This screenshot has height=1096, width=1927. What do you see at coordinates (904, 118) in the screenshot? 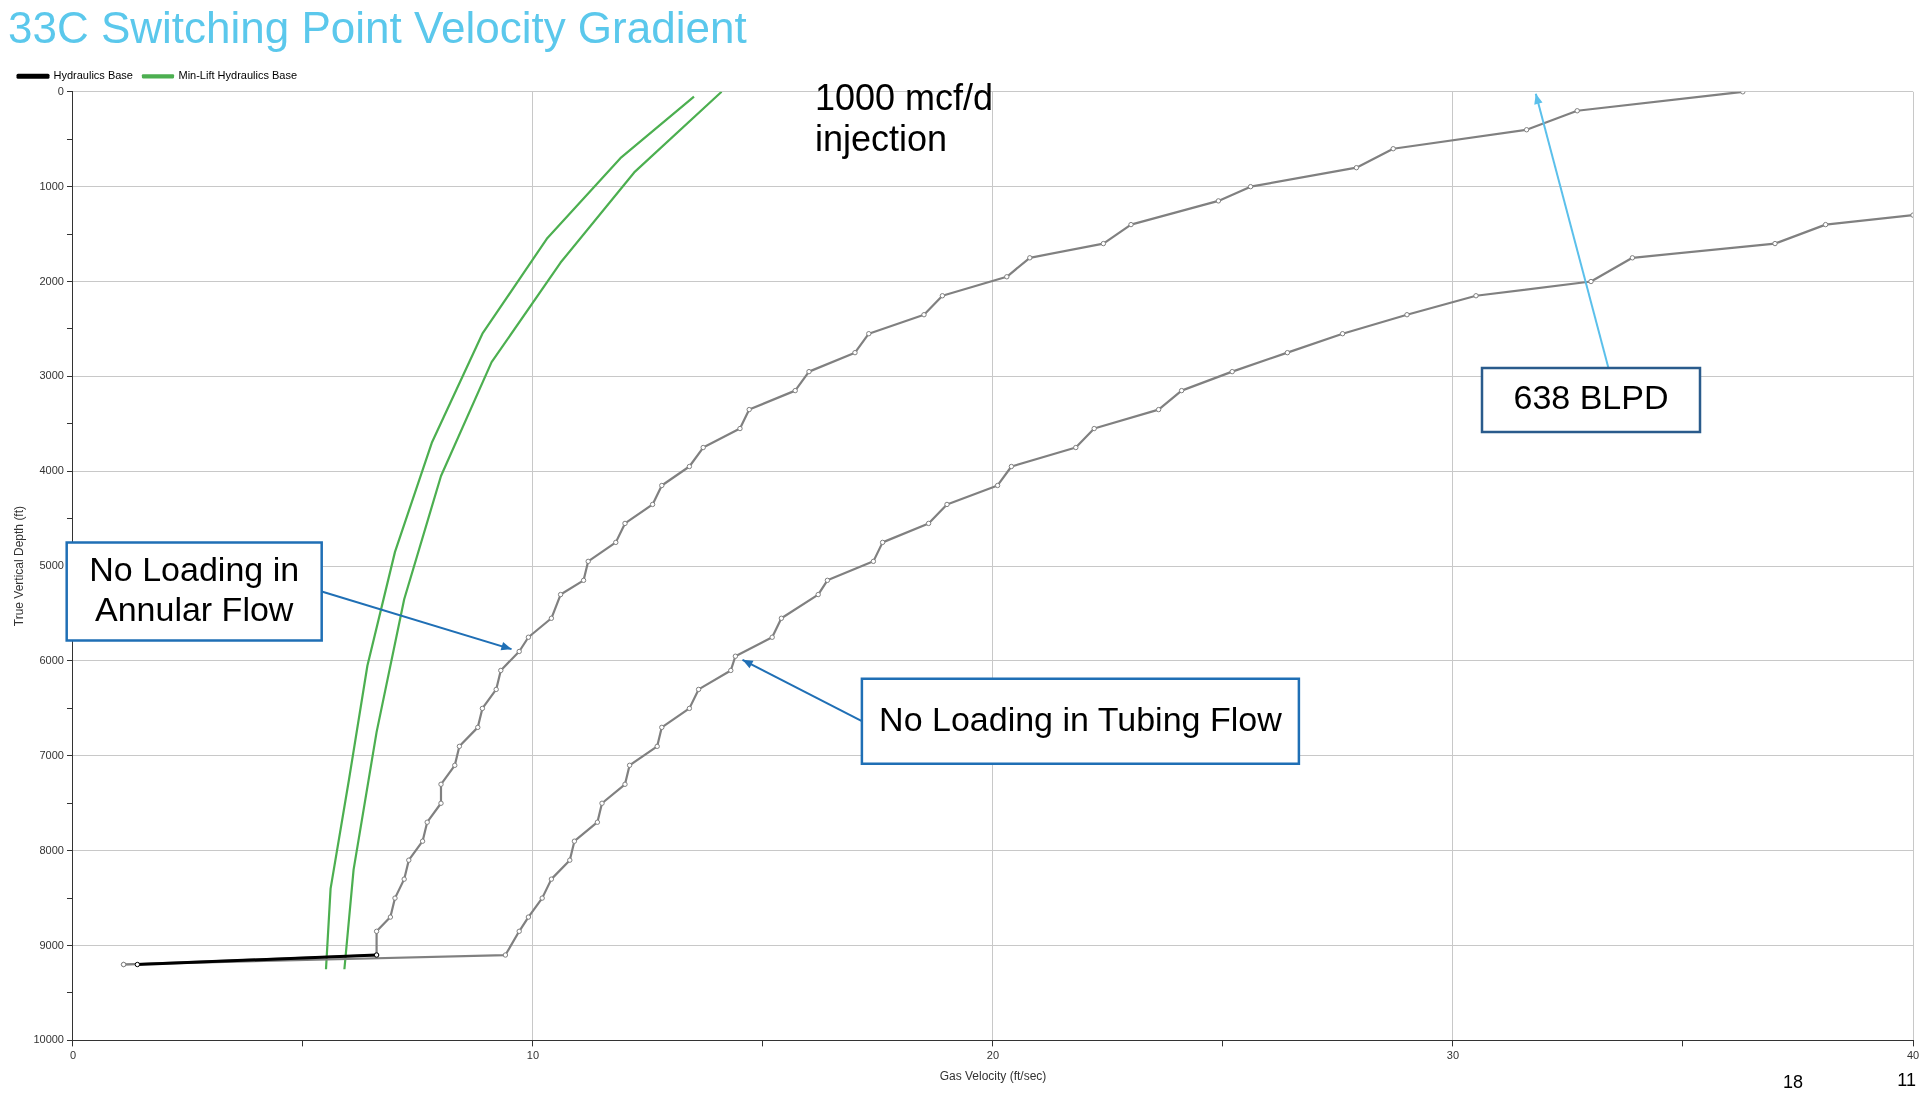
I see `annotation: 1000 mcf/d injection` at bounding box center [904, 118].